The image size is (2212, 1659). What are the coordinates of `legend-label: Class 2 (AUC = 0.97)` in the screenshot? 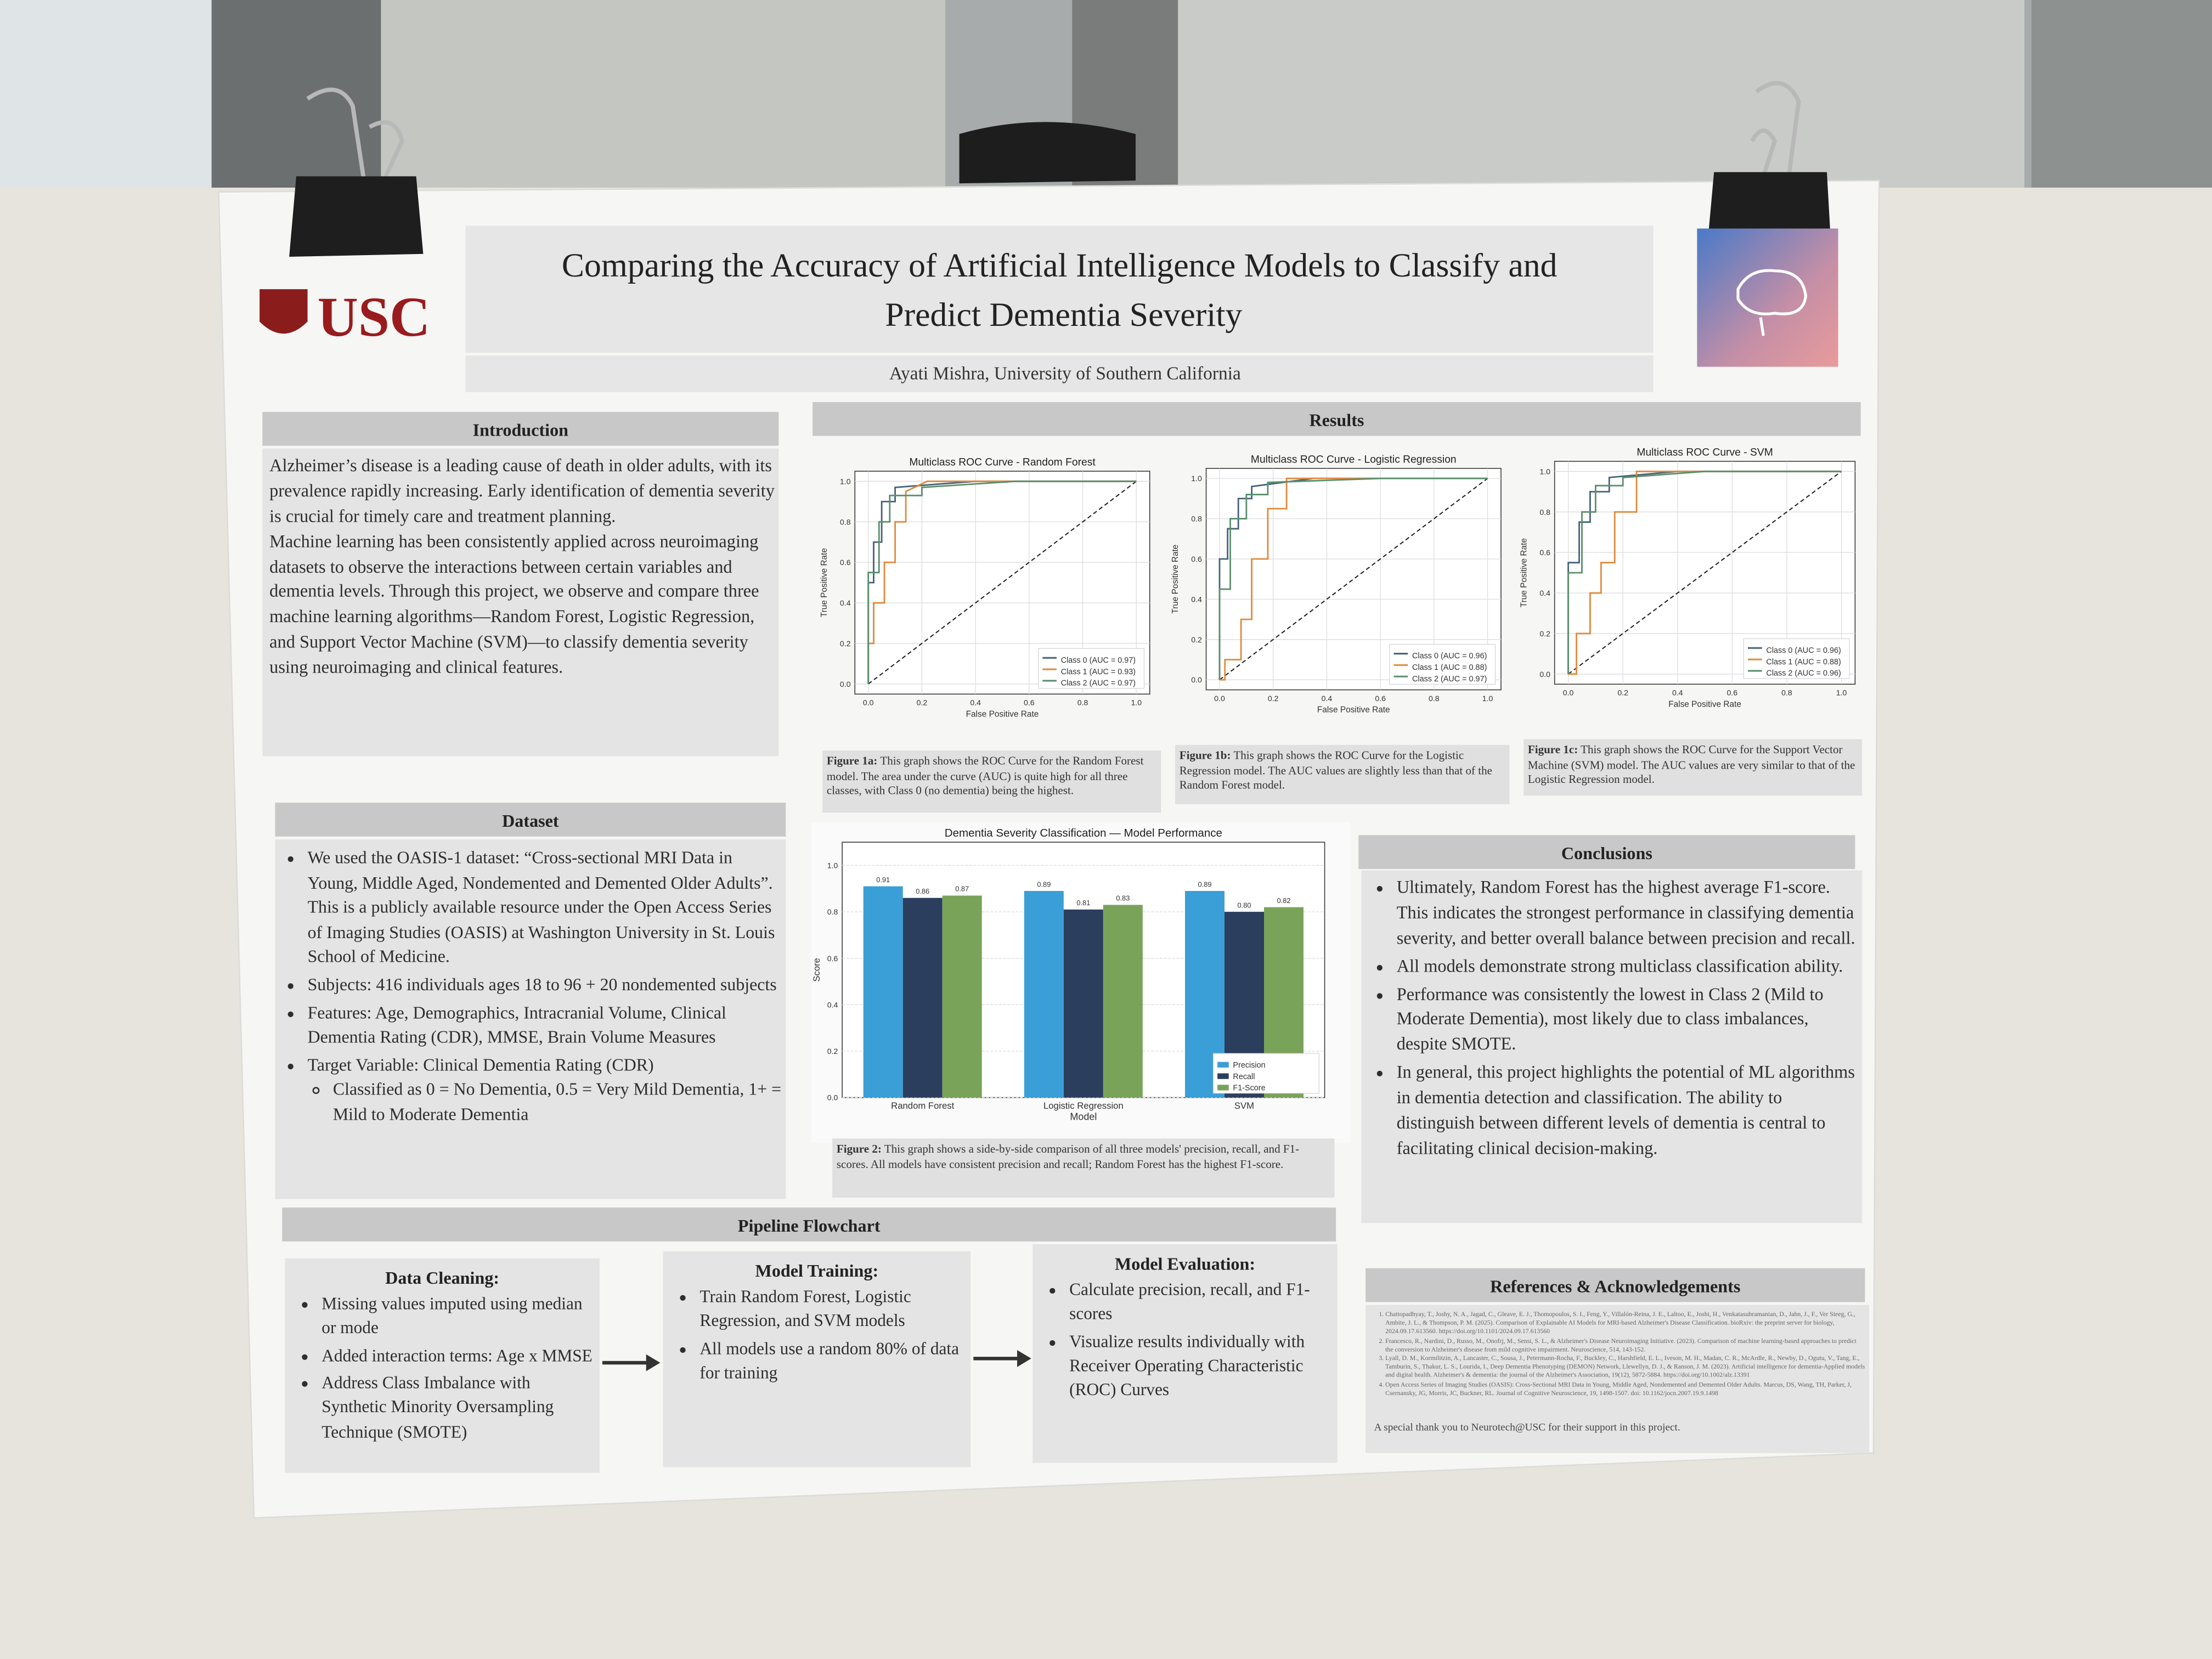 It's located at (1449, 679).